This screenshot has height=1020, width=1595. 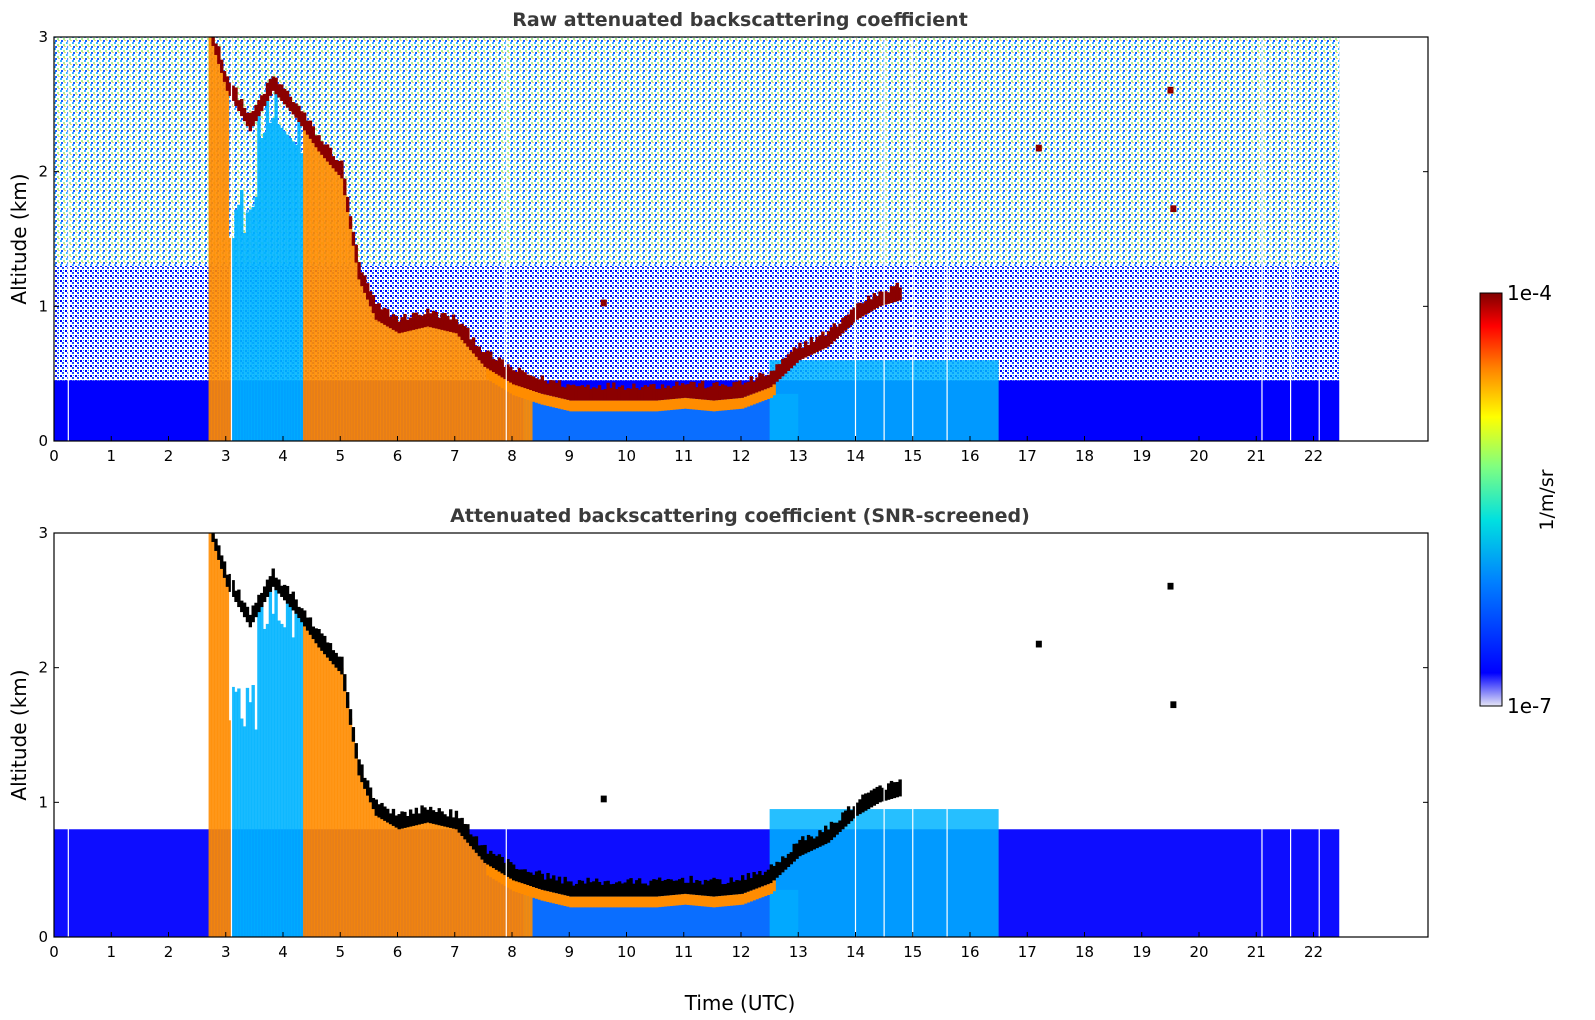 What do you see at coordinates (1084, 456) in the screenshot?
I see `x-tick-label: 18` at bounding box center [1084, 456].